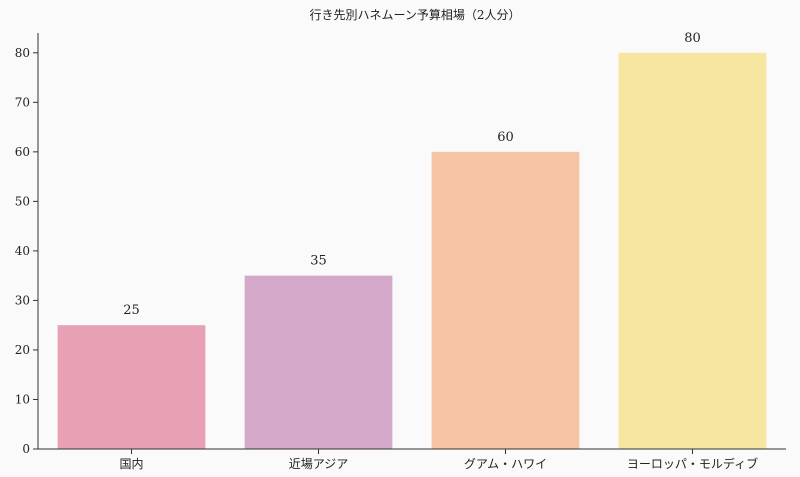  Describe the element at coordinates (22, 300) in the screenshot. I see `y-tick-label: 30` at that location.